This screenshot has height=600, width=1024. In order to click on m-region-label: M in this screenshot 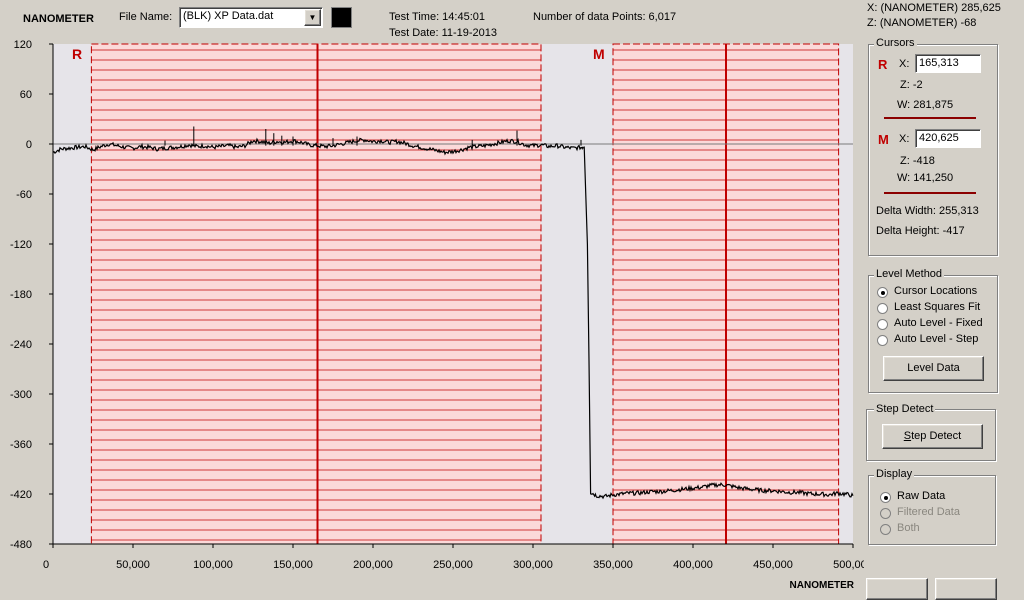, I will do `click(599, 54)`.